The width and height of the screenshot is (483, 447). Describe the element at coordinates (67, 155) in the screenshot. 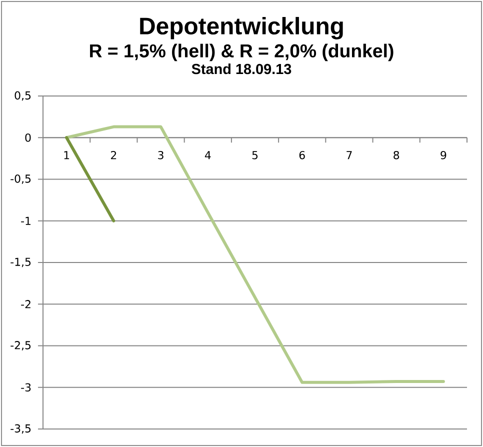

I see `x-tick-label: 1` at that location.